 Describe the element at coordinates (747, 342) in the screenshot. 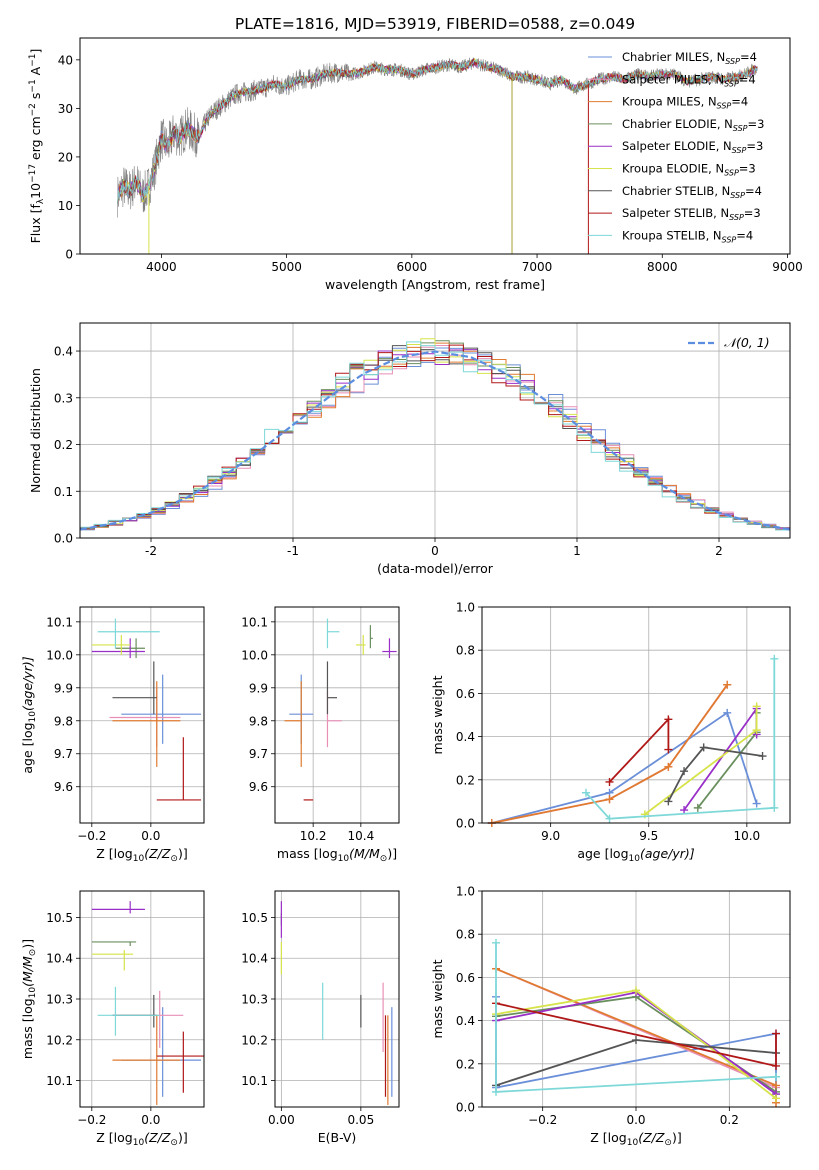

I see `legend-entry-normal: 𝒩(0, 1)` at that location.